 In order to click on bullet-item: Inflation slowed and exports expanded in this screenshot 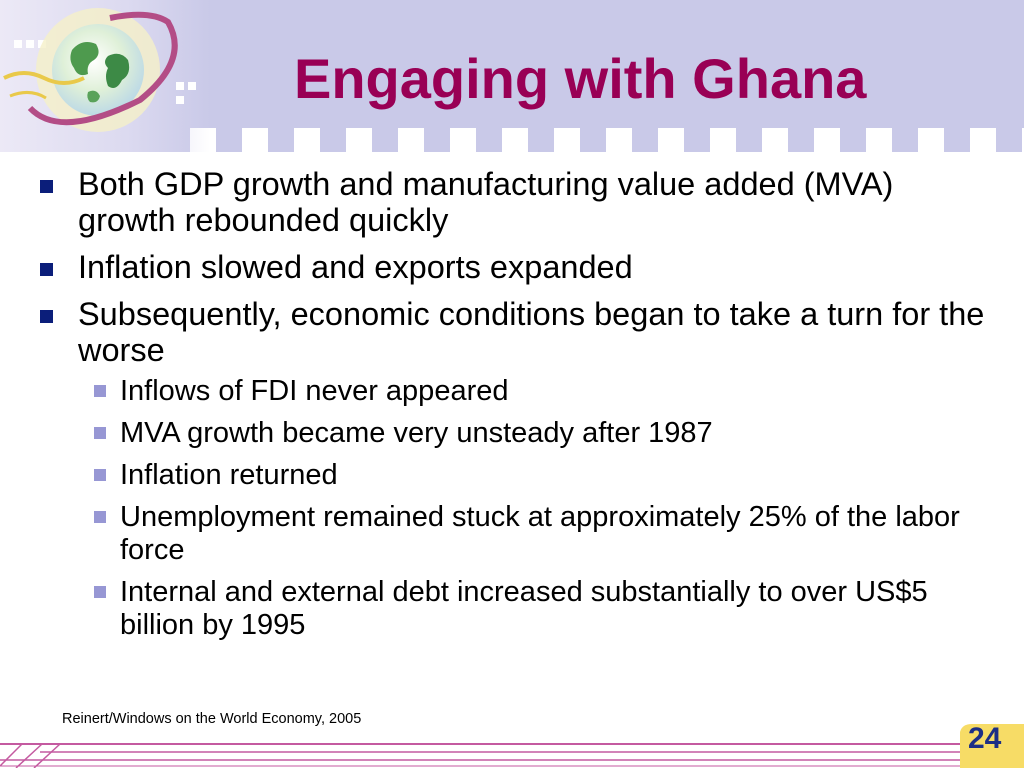, I will do `click(518, 267)`.